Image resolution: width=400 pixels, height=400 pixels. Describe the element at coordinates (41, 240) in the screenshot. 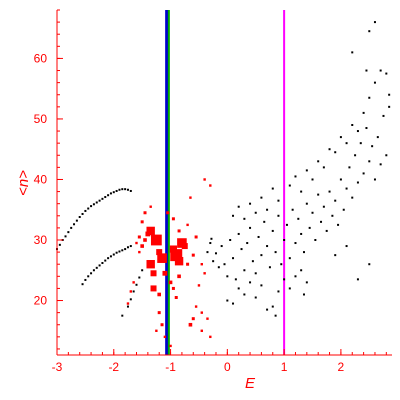

I see `y-tick-label-1: 30` at that location.